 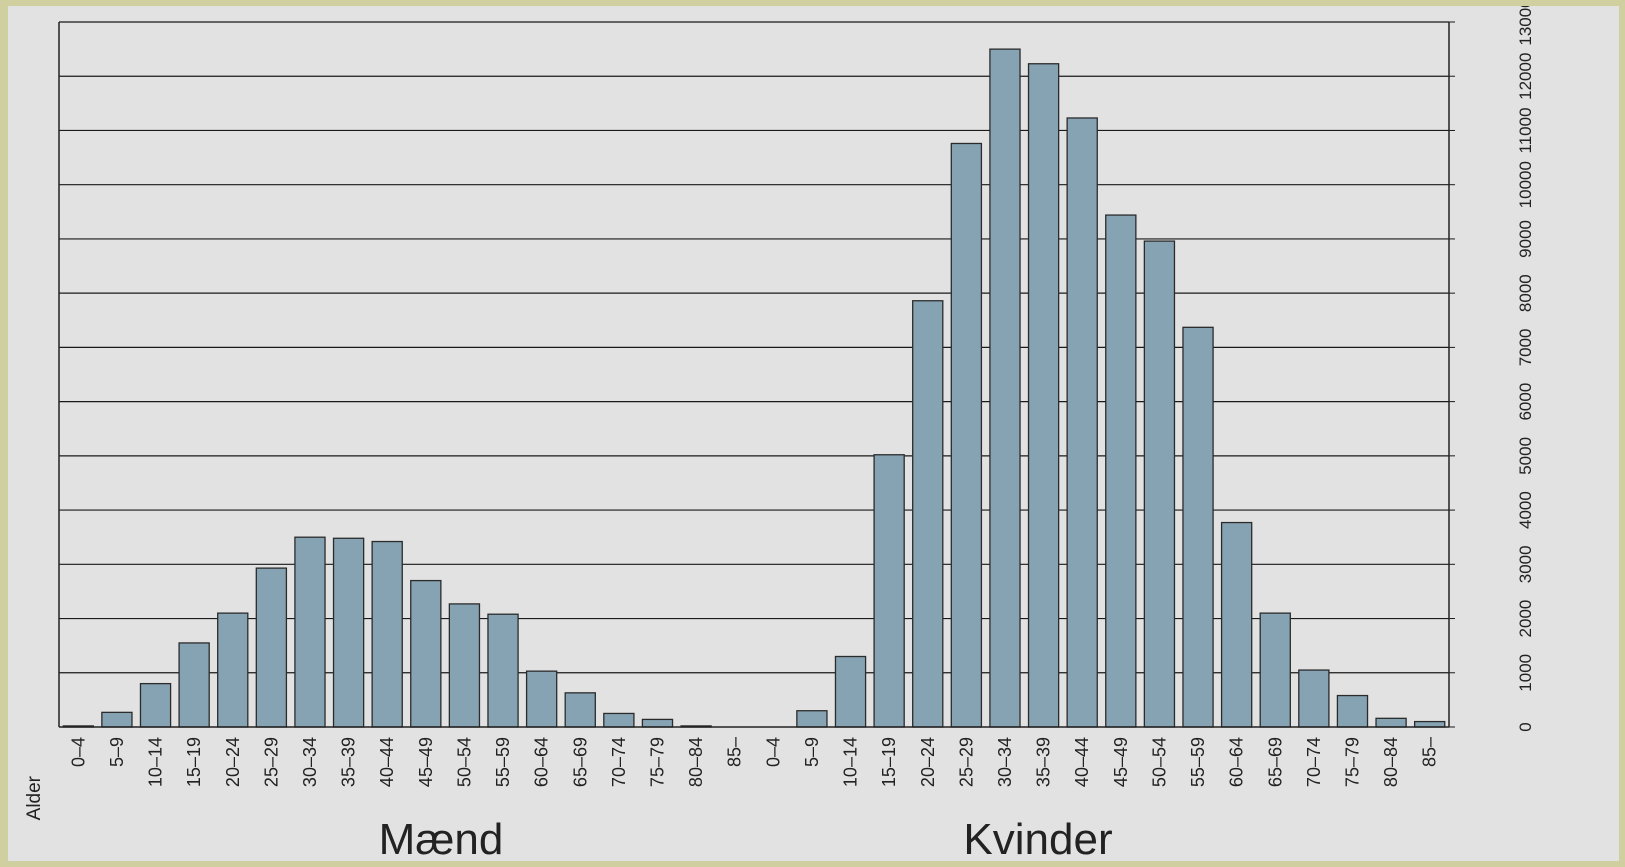 I want to click on y-tick-label: 12000, so click(x=1525, y=76).